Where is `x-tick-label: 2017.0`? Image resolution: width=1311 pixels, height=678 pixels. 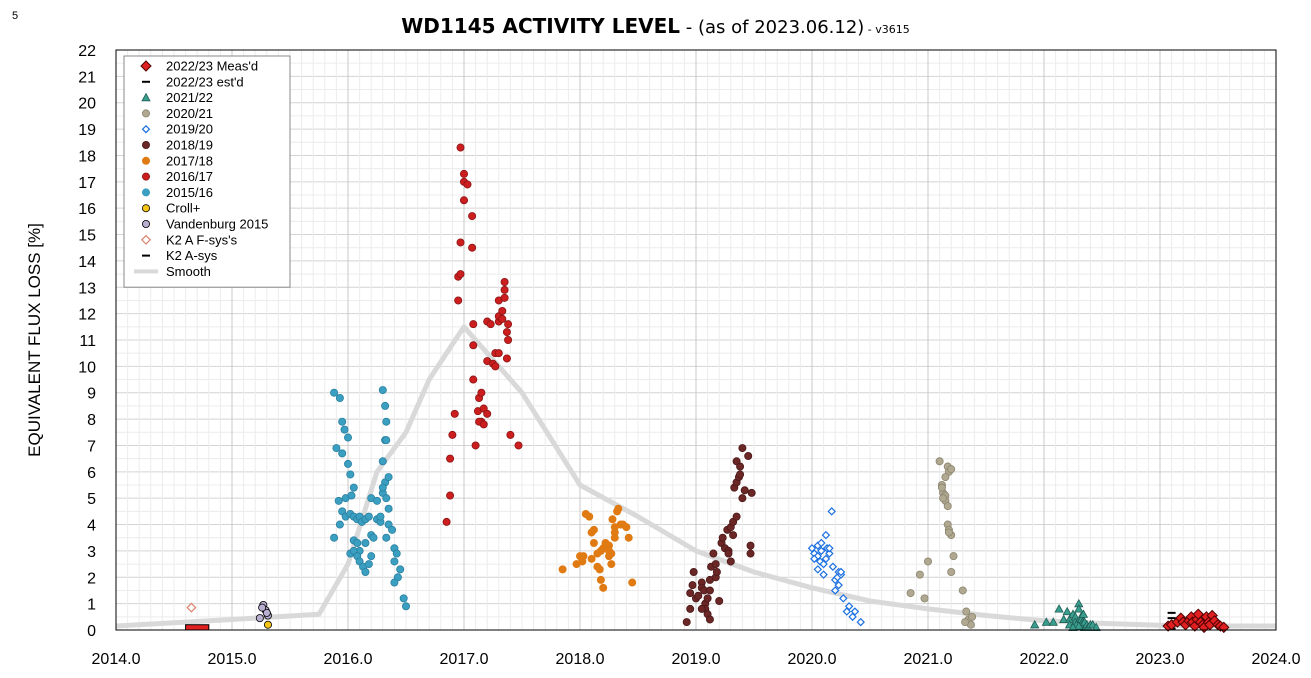
x-tick-label: 2017.0 is located at coordinates (464, 659).